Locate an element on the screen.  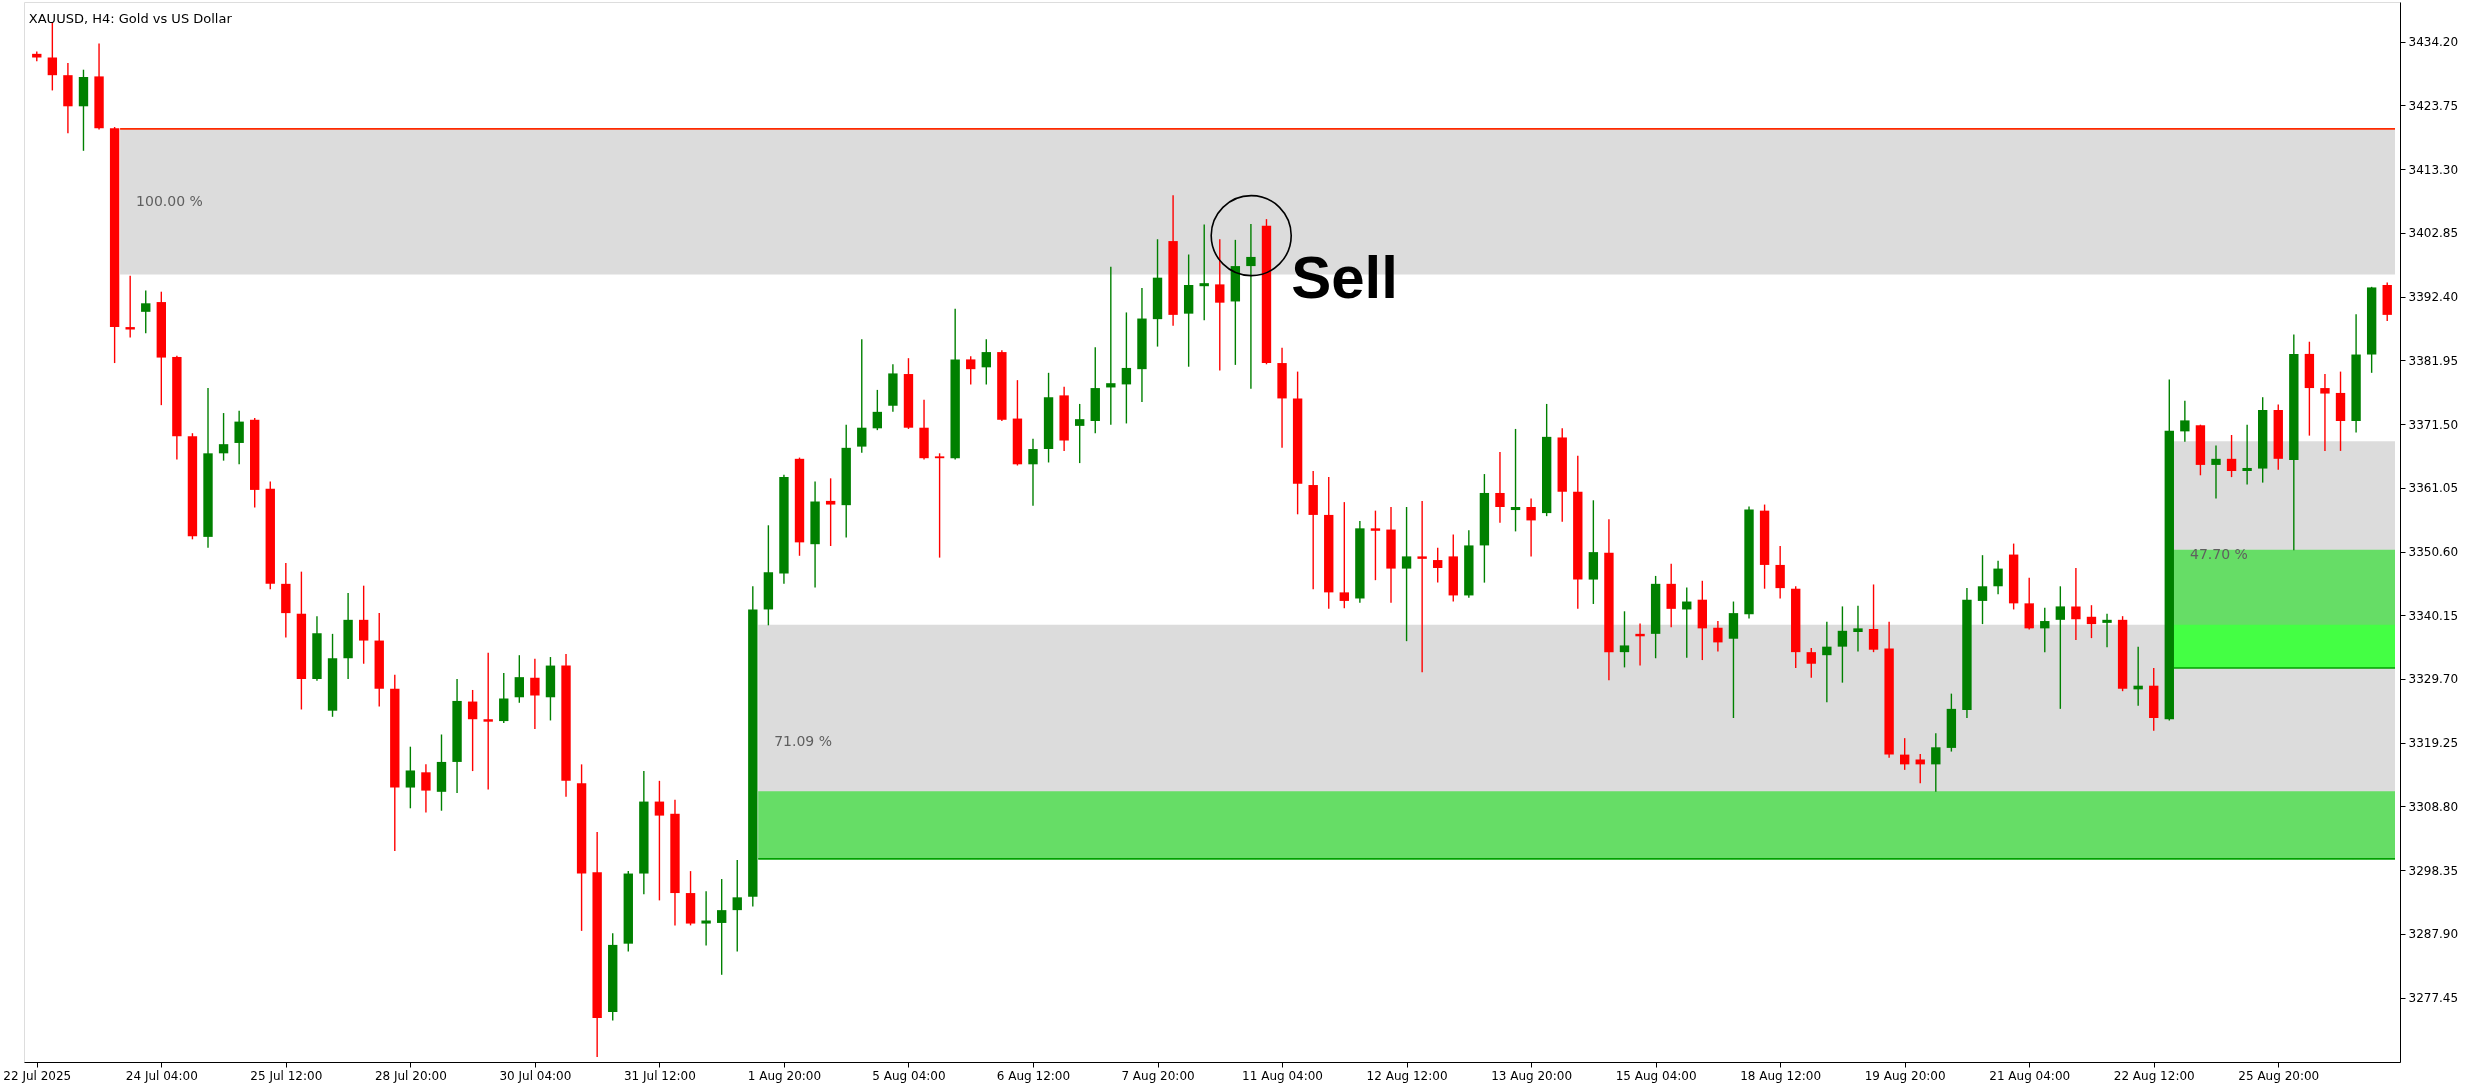
y-tick-label: 3423.75 is located at coordinates (2433, 105).